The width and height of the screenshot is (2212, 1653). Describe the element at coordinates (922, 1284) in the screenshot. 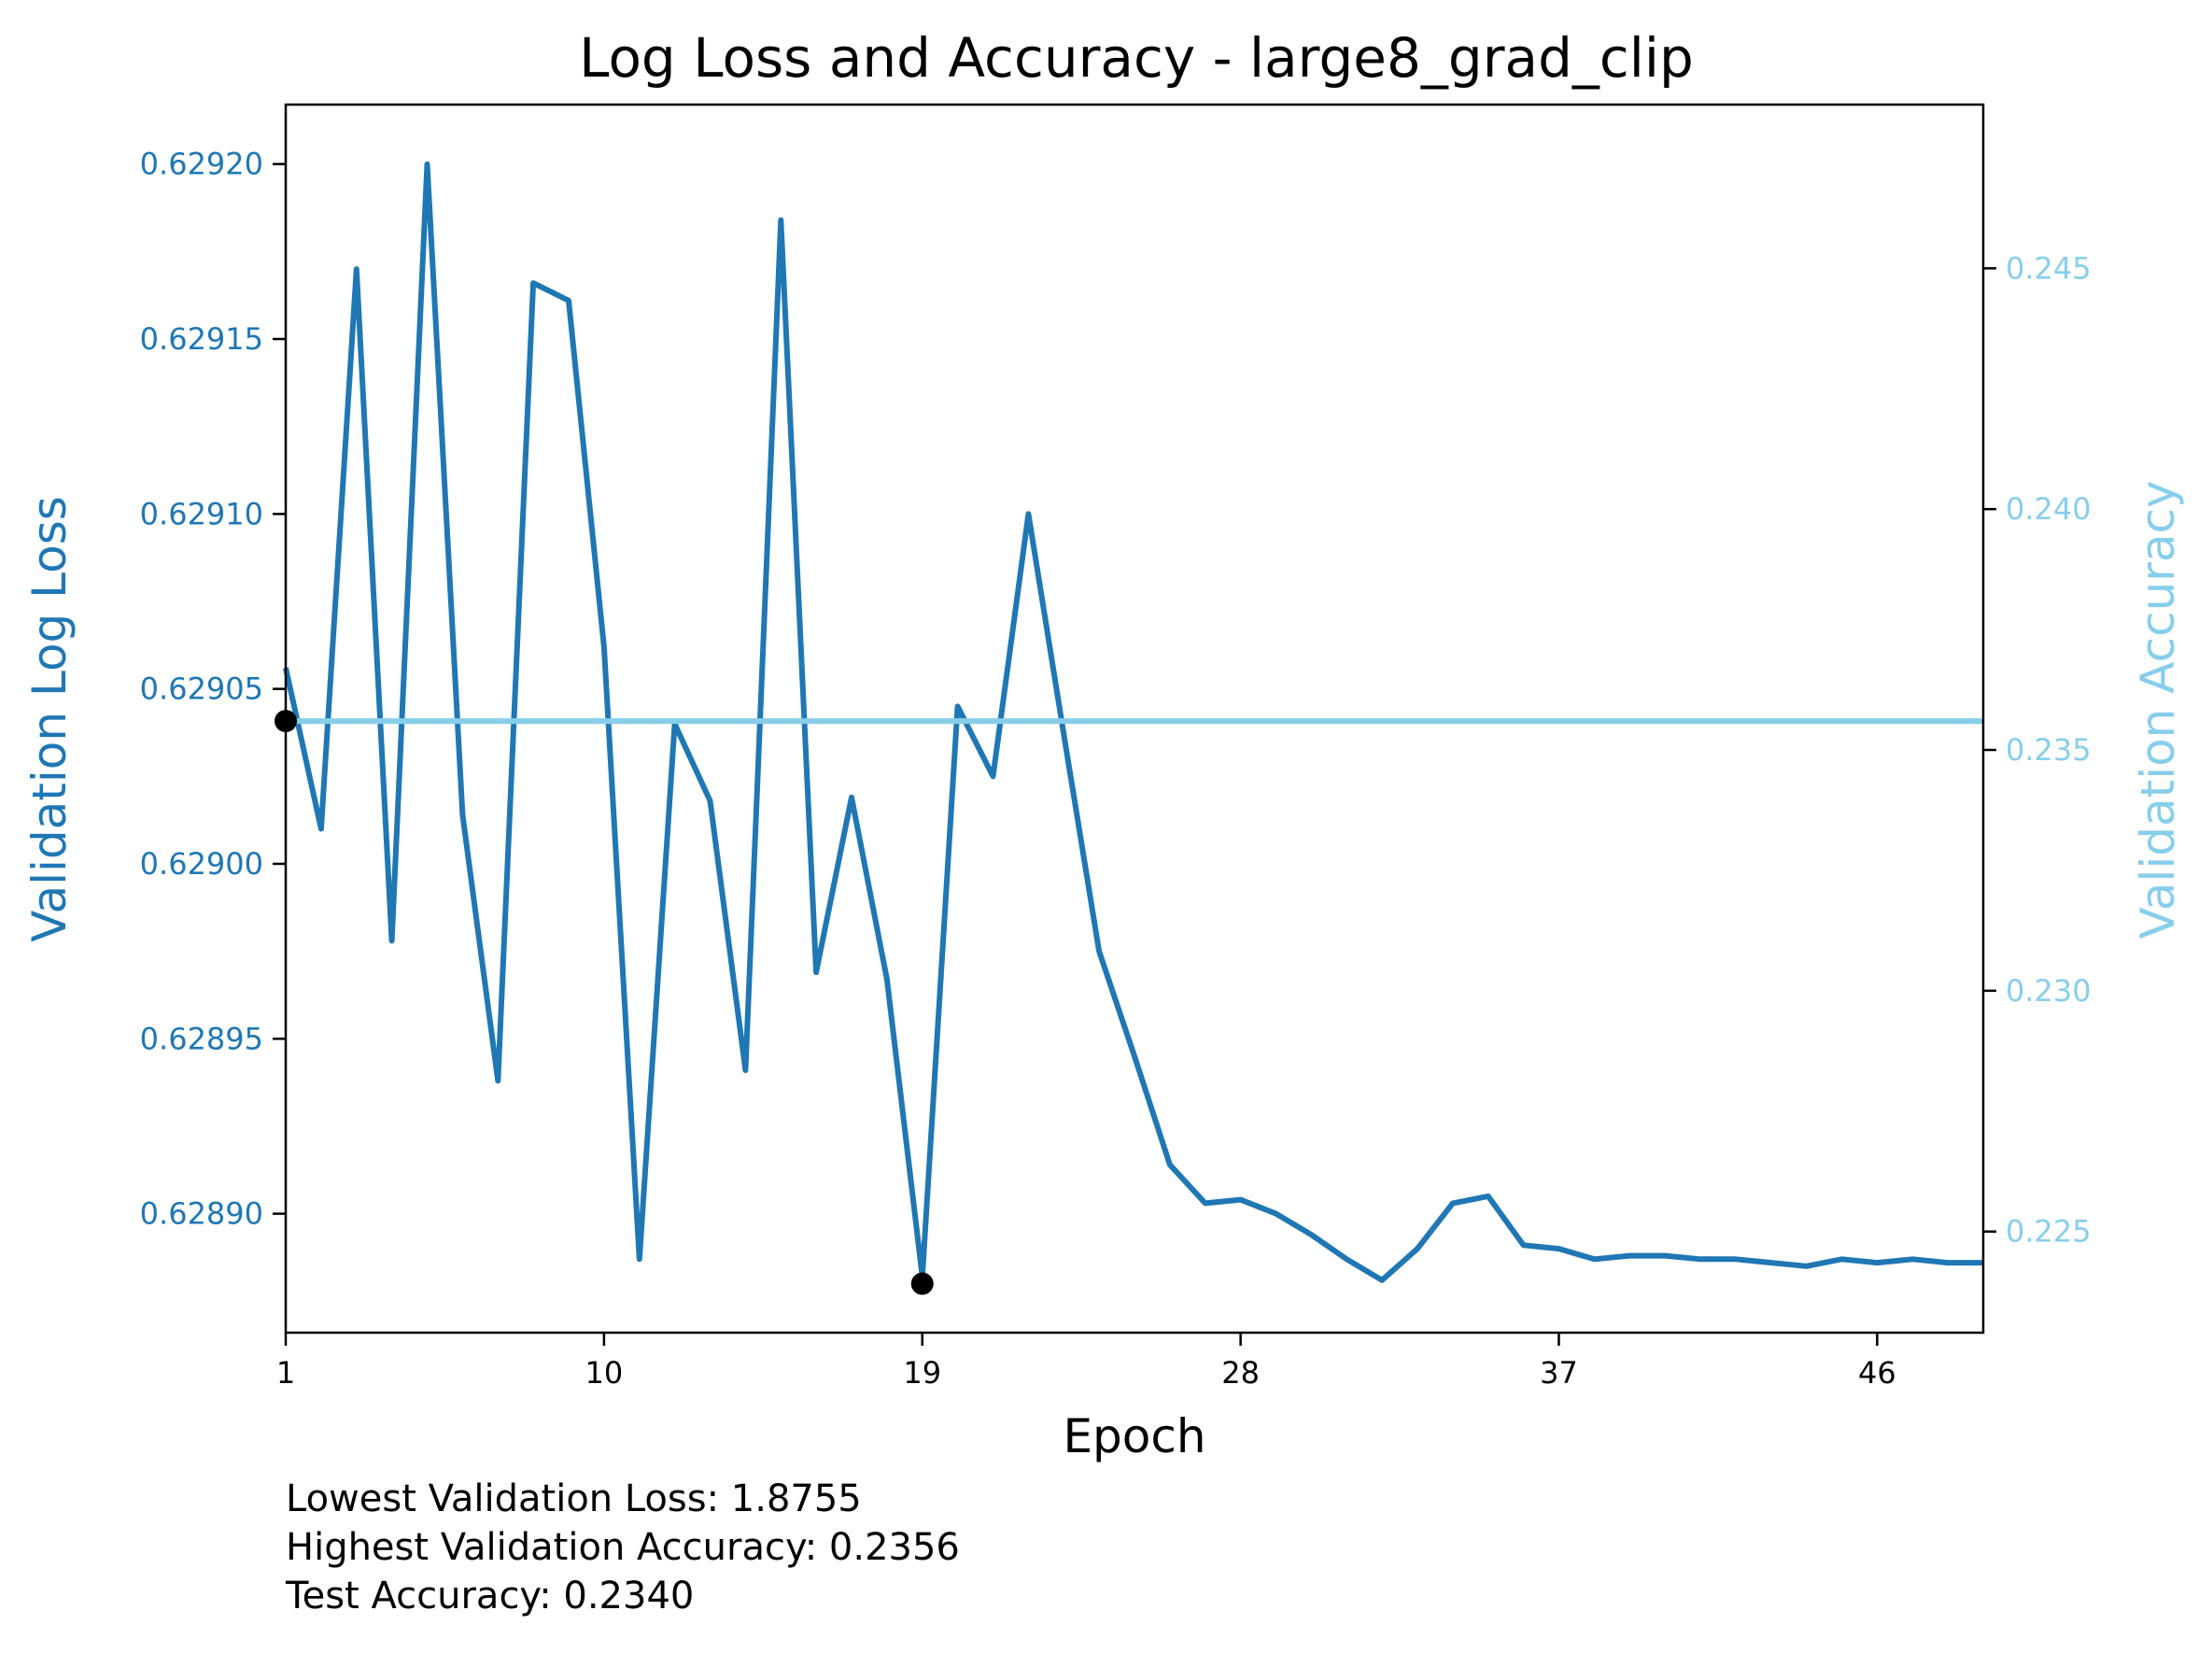

I see `lowest-loss-marker` at that location.